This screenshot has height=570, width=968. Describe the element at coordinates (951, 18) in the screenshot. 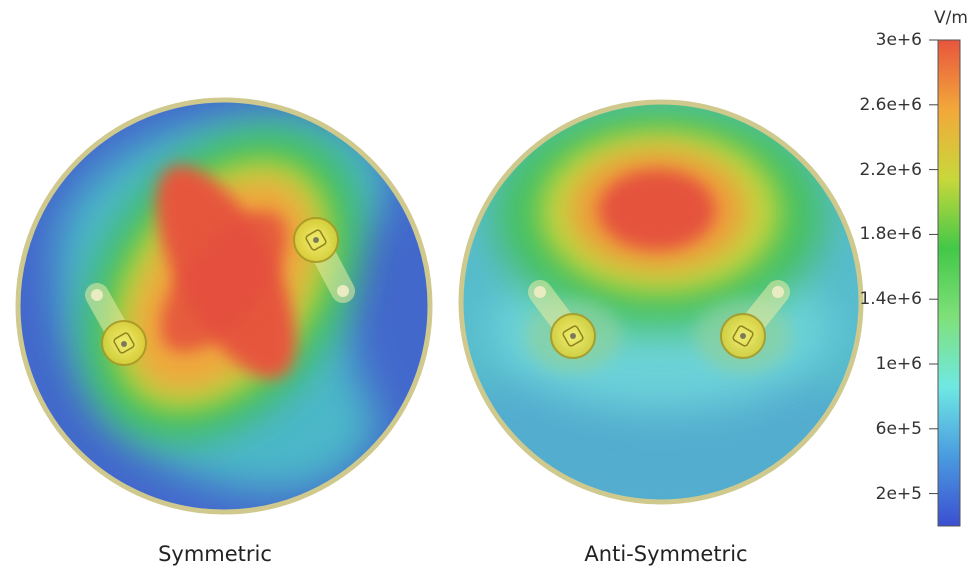

I see `colorbar-unit: V/m` at that location.